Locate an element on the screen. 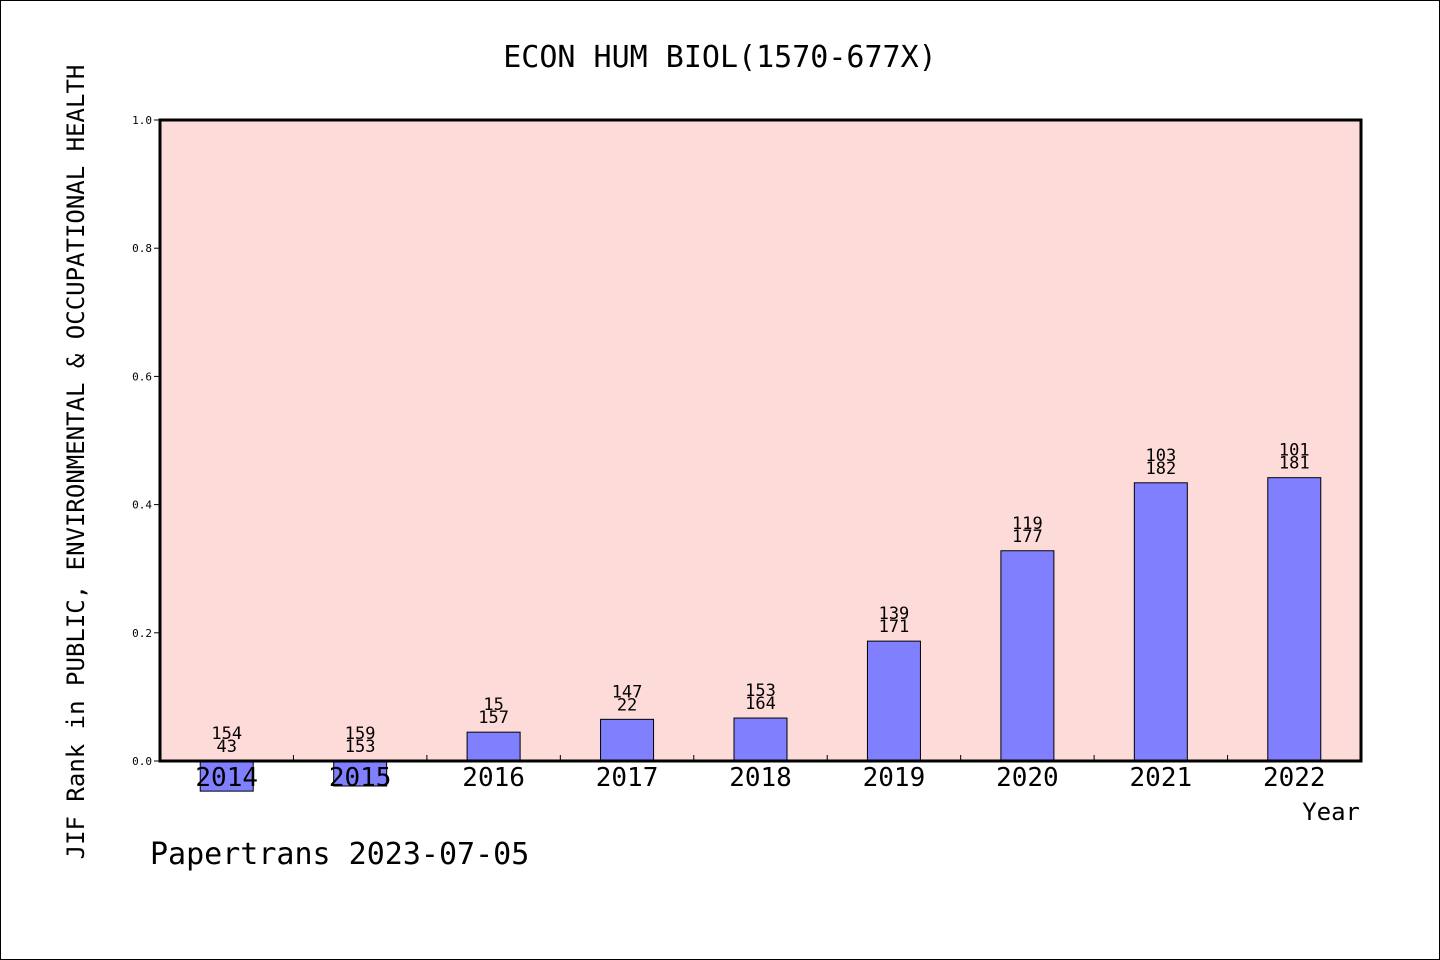  x-tick-label: 2020 is located at coordinates (1027, 778).